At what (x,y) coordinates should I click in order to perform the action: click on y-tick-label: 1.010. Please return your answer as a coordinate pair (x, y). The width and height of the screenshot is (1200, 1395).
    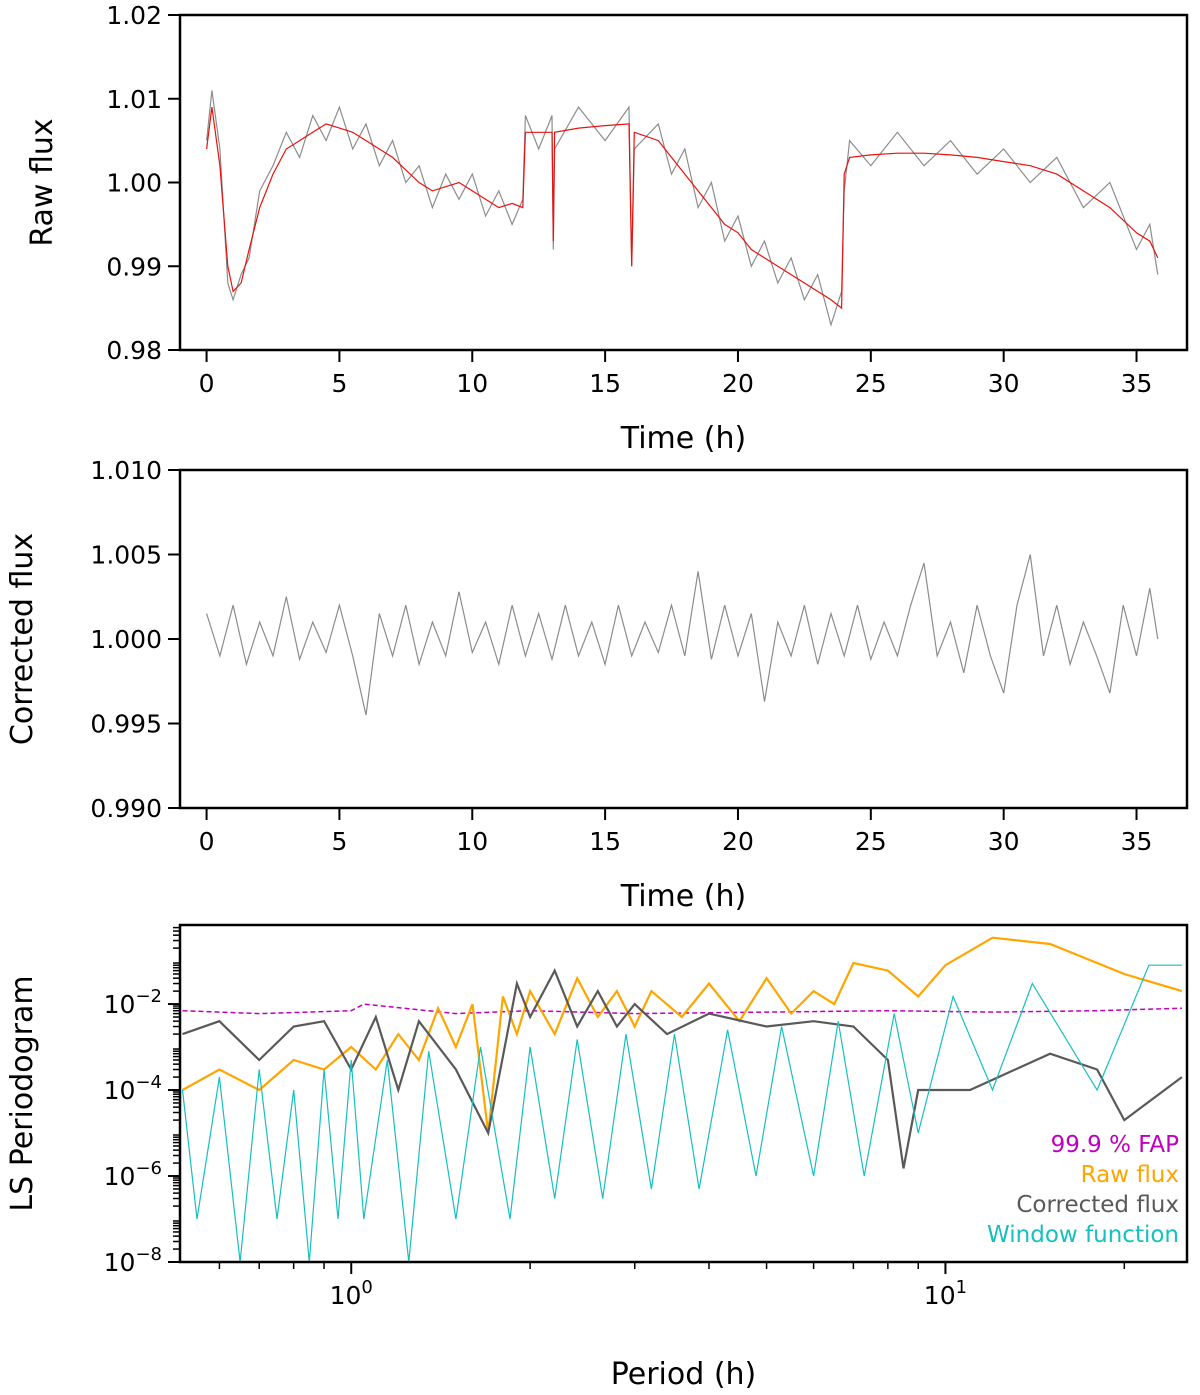
    Looking at the image, I should click on (126, 470).